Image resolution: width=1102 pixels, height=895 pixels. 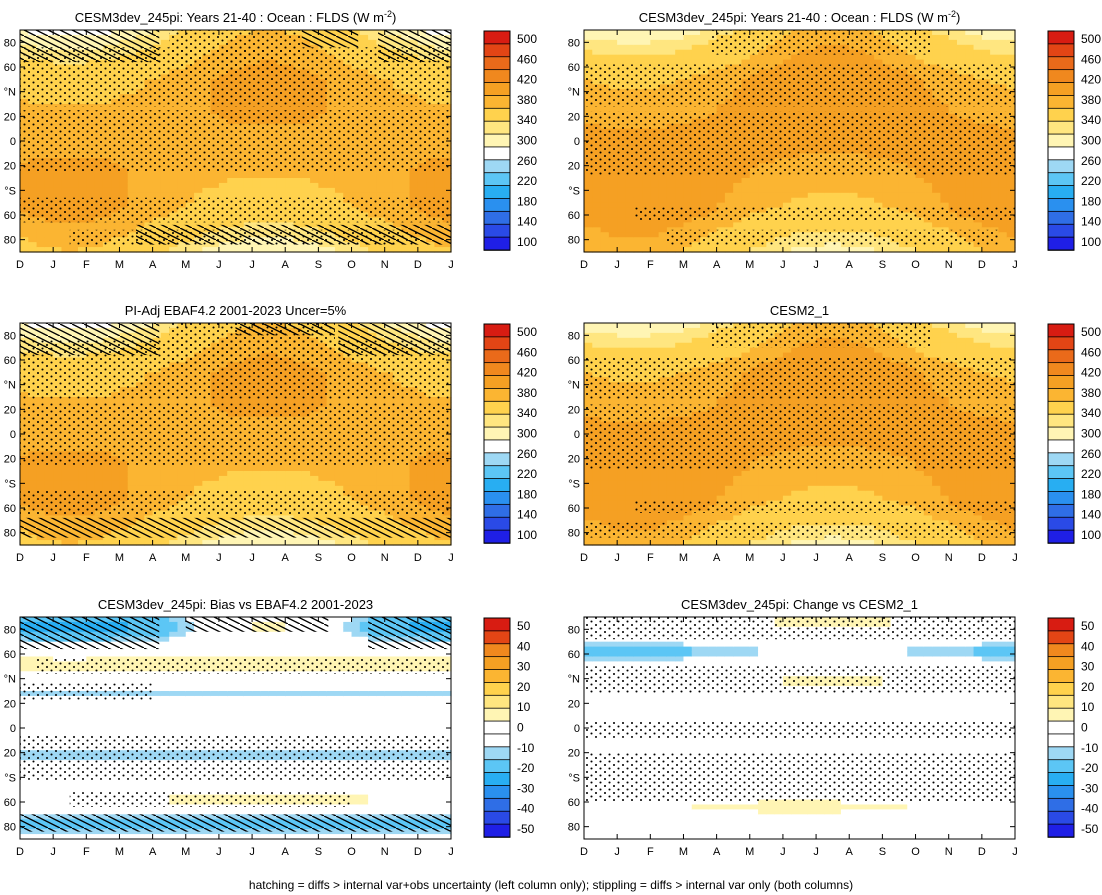 I want to click on y-tick-label: 60, so click(x=10, y=216).